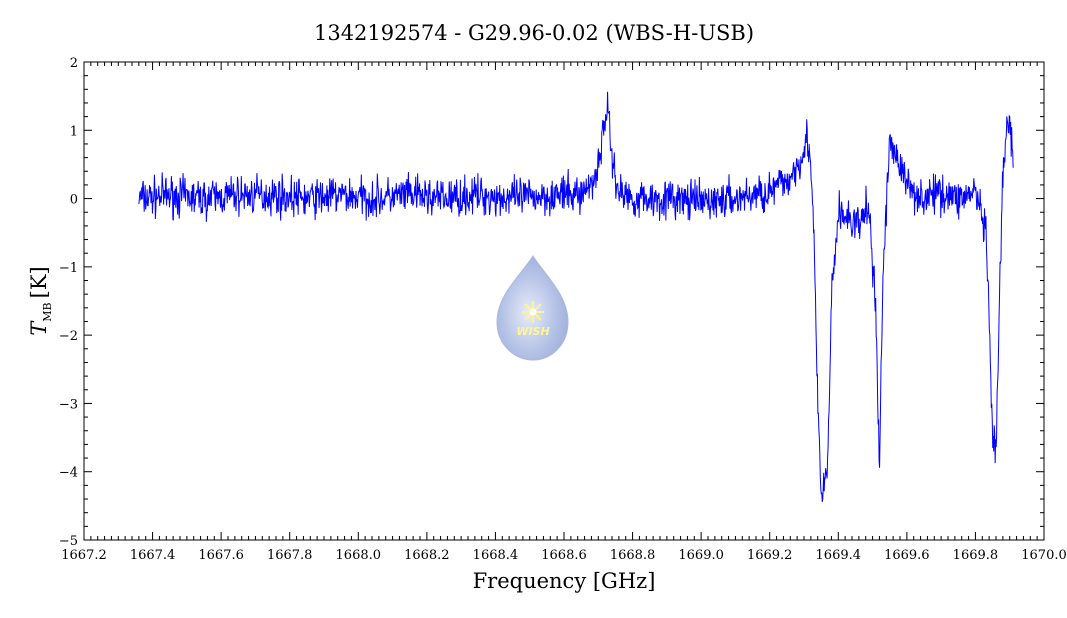  What do you see at coordinates (74, 200) in the screenshot?
I see `y-tick-label: 0` at bounding box center [74, 200].